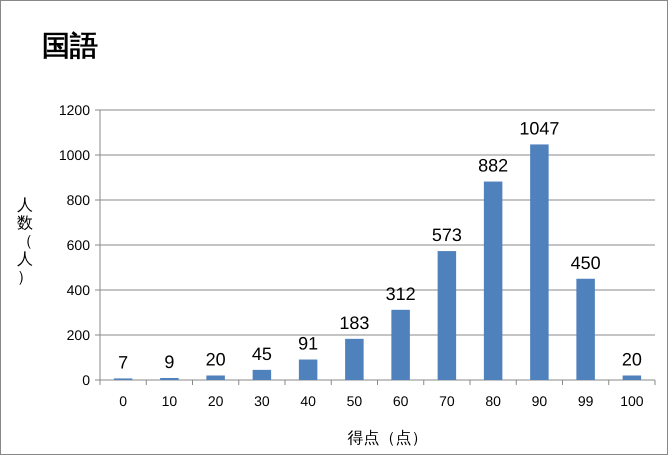 This screenshot has width=668, height=455. Describe the element at coordinates (493, 166) in the screenshot. I see `data-label: 882` at that location.